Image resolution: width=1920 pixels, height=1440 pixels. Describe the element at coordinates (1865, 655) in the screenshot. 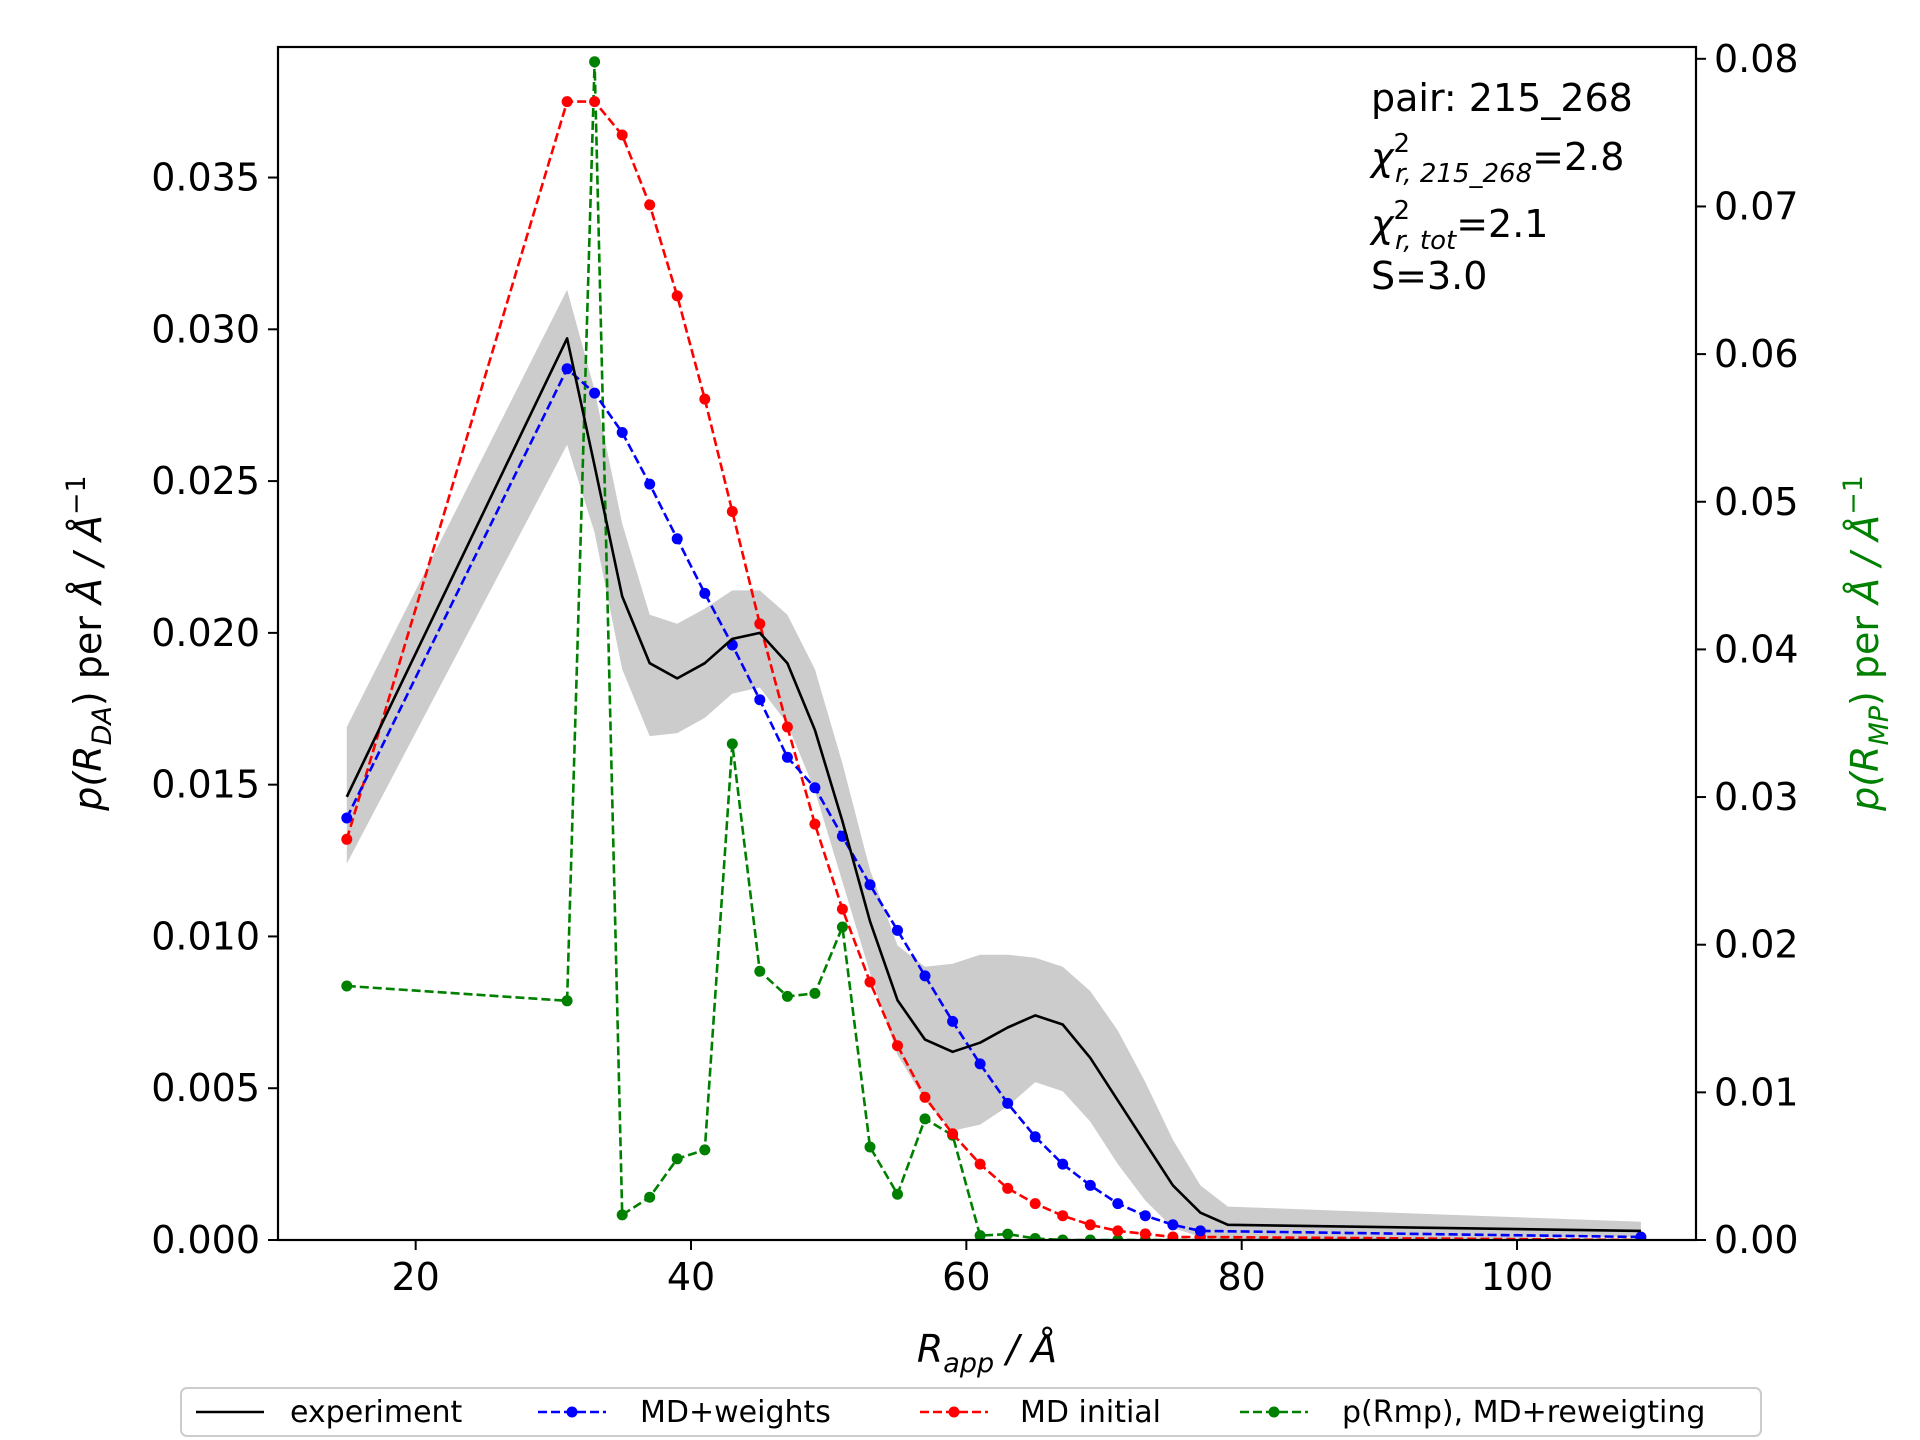

I see `yr-label-mid: ) per` at that location.